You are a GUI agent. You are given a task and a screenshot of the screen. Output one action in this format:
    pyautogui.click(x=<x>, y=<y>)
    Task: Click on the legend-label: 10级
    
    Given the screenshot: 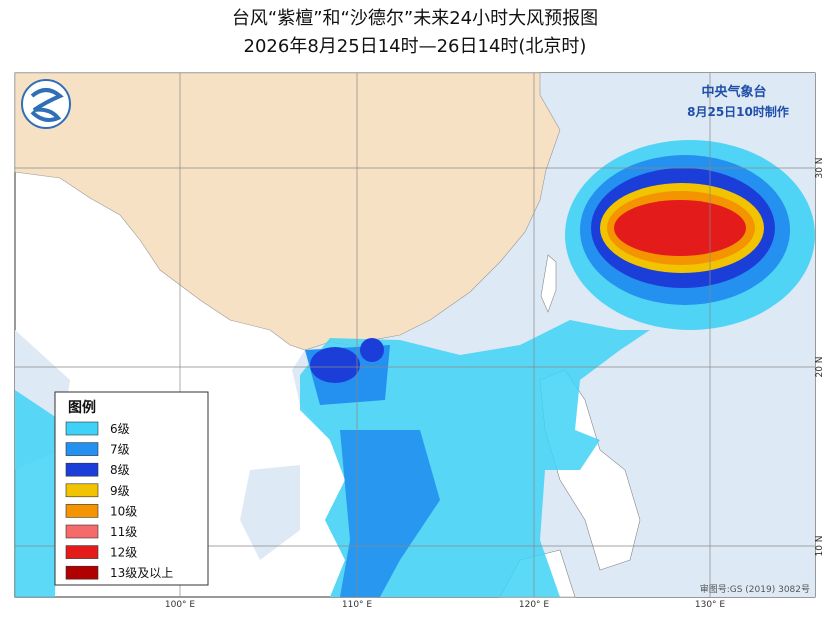 What is the action you would take?
    pyautogui.click(x=123, y=511)
    